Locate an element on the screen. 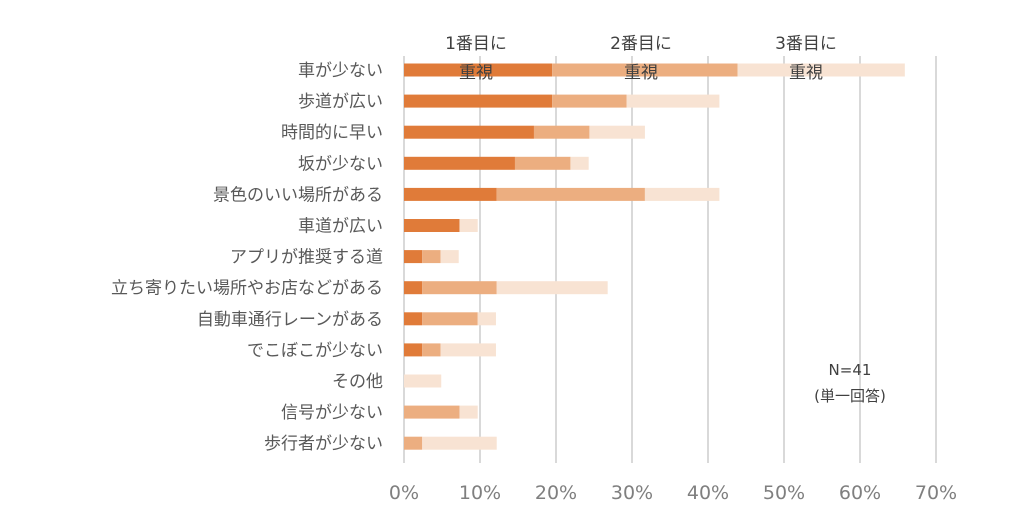 The height and width of the screenshot is (532, 1024). legend-label-series-1-line2: 重視 is located at coordinates (476, 73).